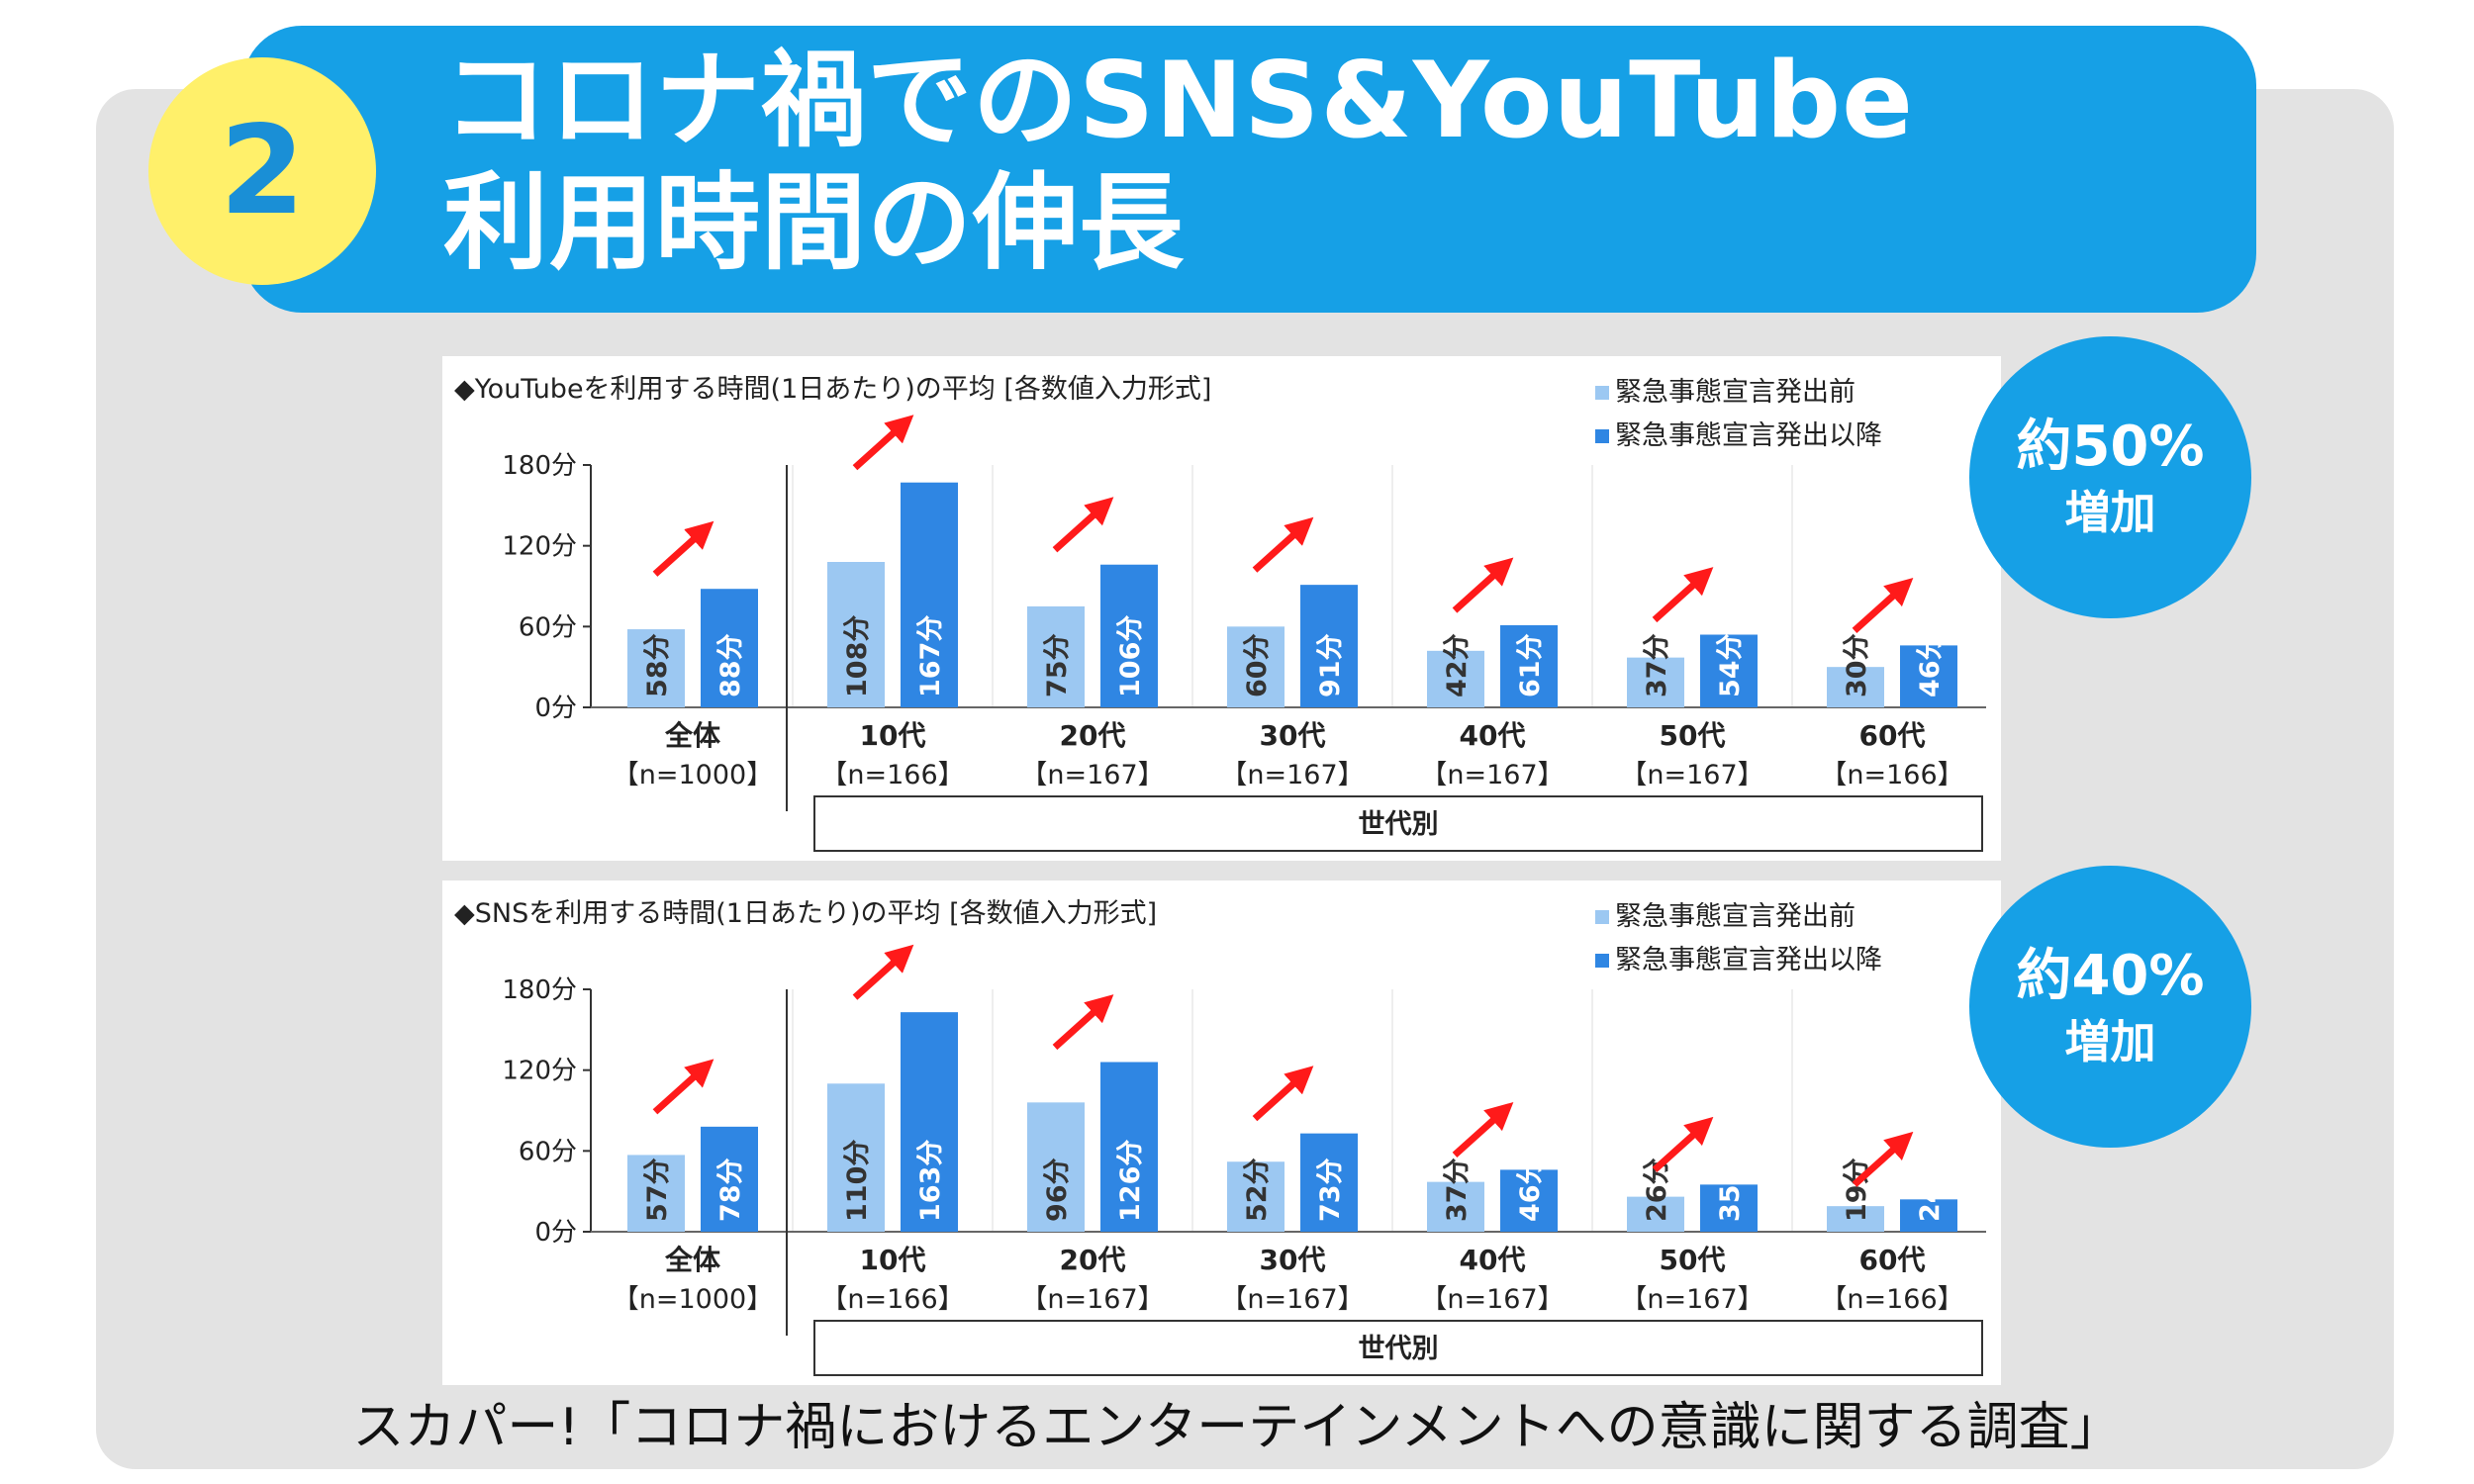 This screenshot has width=2474, height=1484. Describe the element at coordinates (1331, 1190) in the screenshot. I see `sns-value-after-3: 73分` at that location.